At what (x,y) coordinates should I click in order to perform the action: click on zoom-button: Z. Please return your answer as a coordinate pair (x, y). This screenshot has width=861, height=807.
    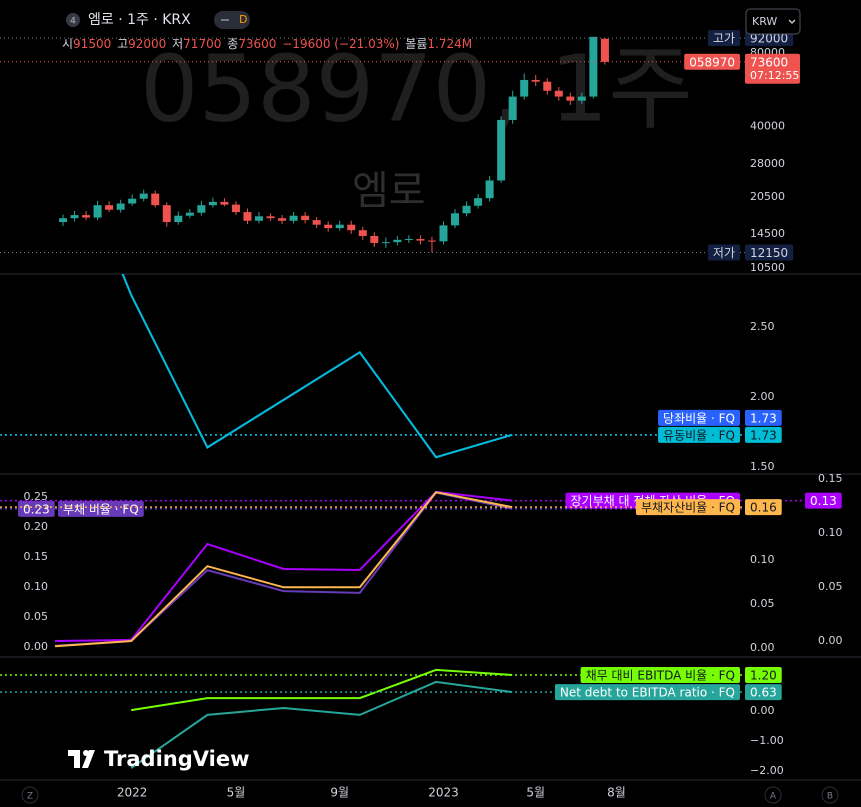
    Looking at the image, I should click on (30, 797).